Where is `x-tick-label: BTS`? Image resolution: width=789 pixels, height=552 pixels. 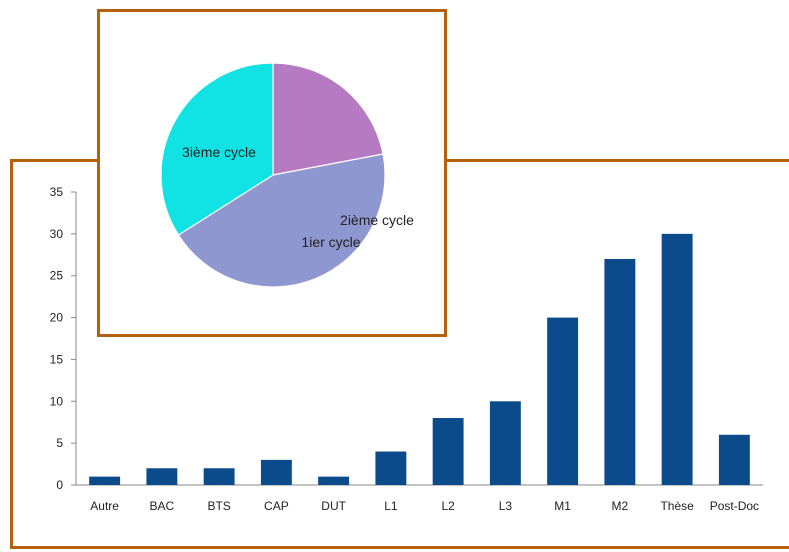 x-tick-label: BTS is located at coordinates (218, 506).